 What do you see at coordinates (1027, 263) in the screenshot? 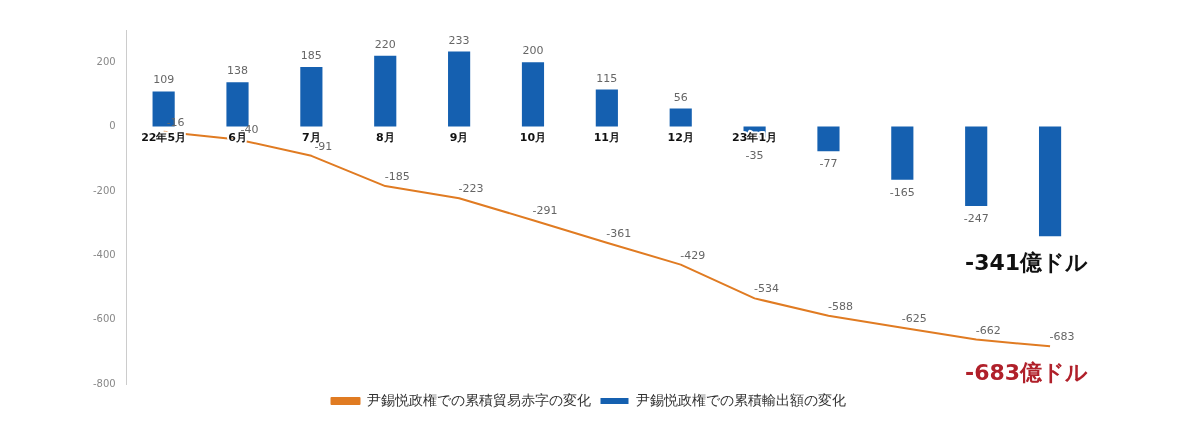
I see `annotation: -341億ドル` at bounding box center [1027, 263].